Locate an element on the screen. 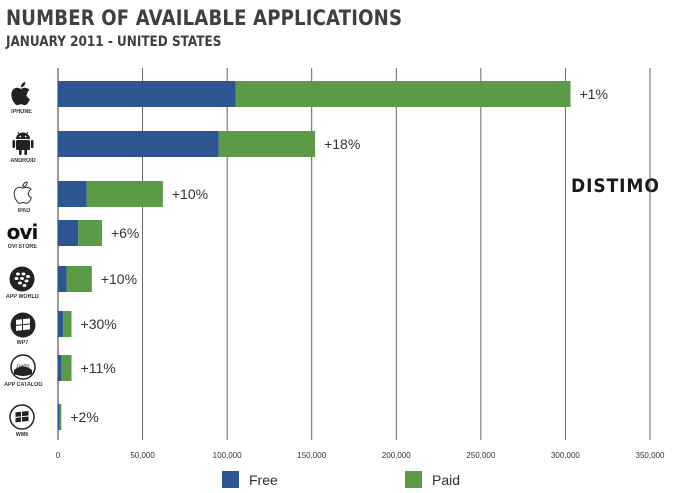 This screenshot has width=676, height=493. growth-label: +18% is located at coordinates (342, 144).